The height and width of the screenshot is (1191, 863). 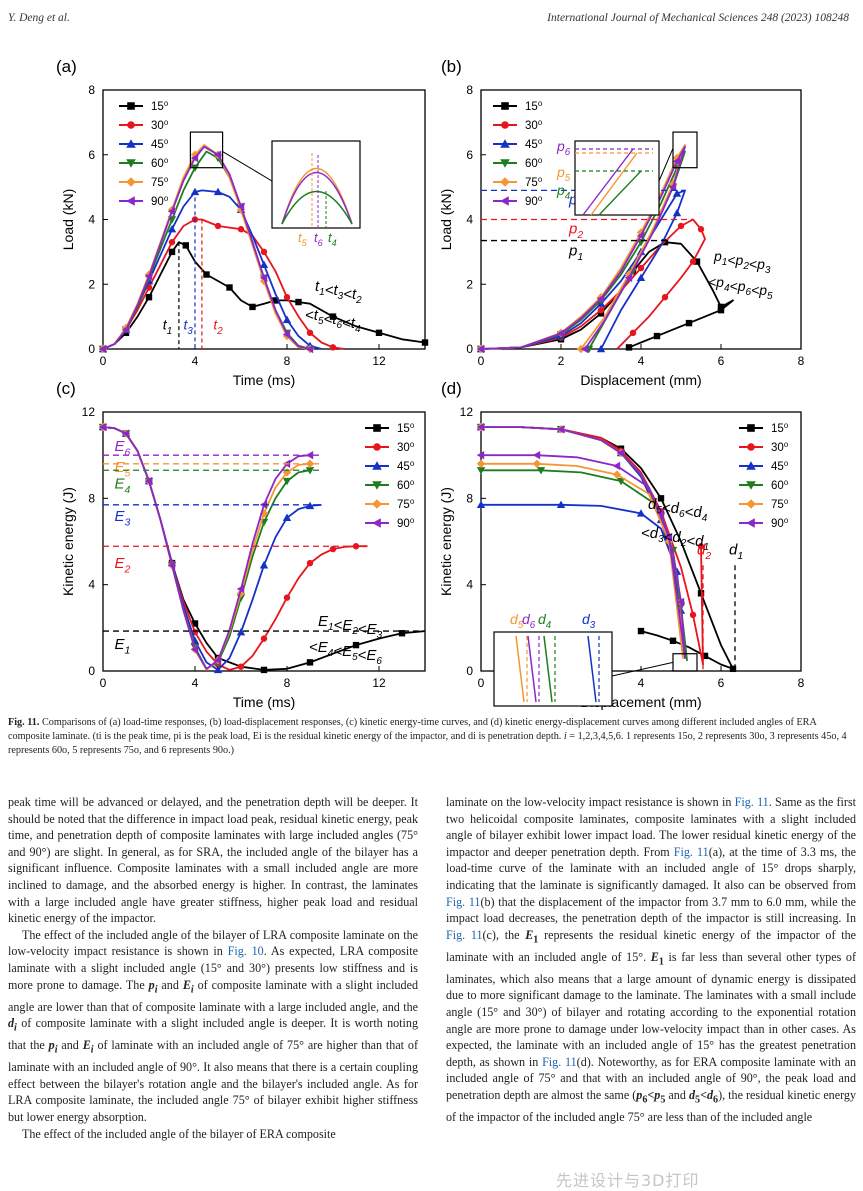 What do you see at coordinates (529, 621) in the screenshot?
I see `inset-label: d6` at bounding box center [529, 621].